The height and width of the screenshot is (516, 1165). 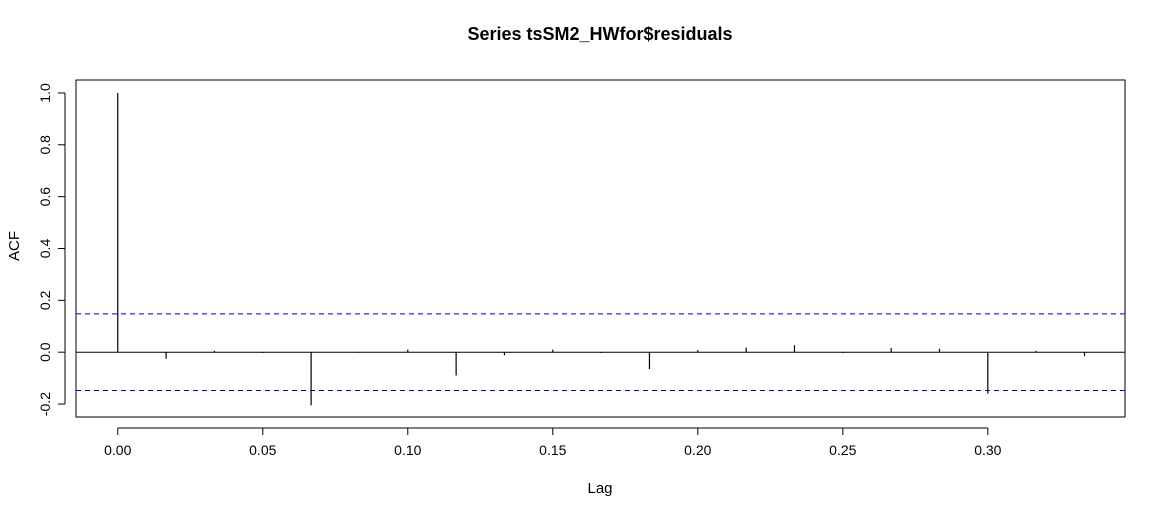 I want to click on x-tick-label-6: 0.30, so click(x=987, y=450).